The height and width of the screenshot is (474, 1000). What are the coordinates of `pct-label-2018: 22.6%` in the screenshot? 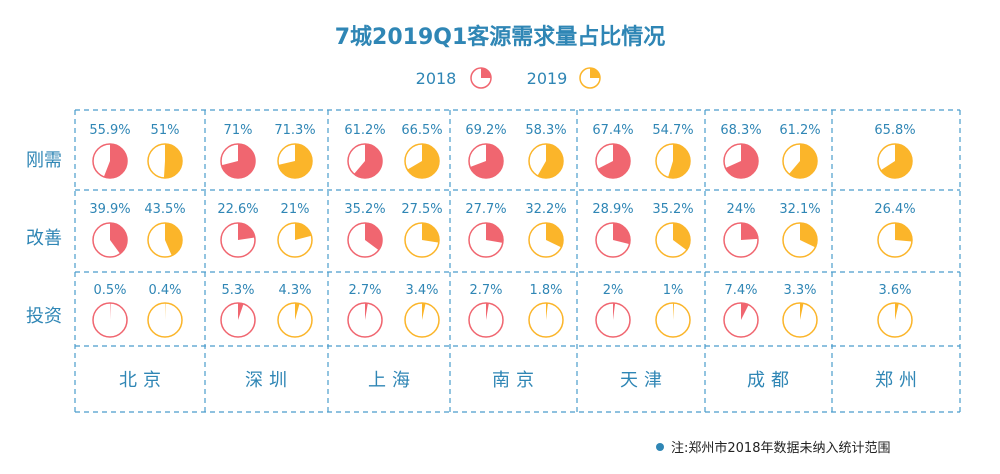 It's located at (237, 209).